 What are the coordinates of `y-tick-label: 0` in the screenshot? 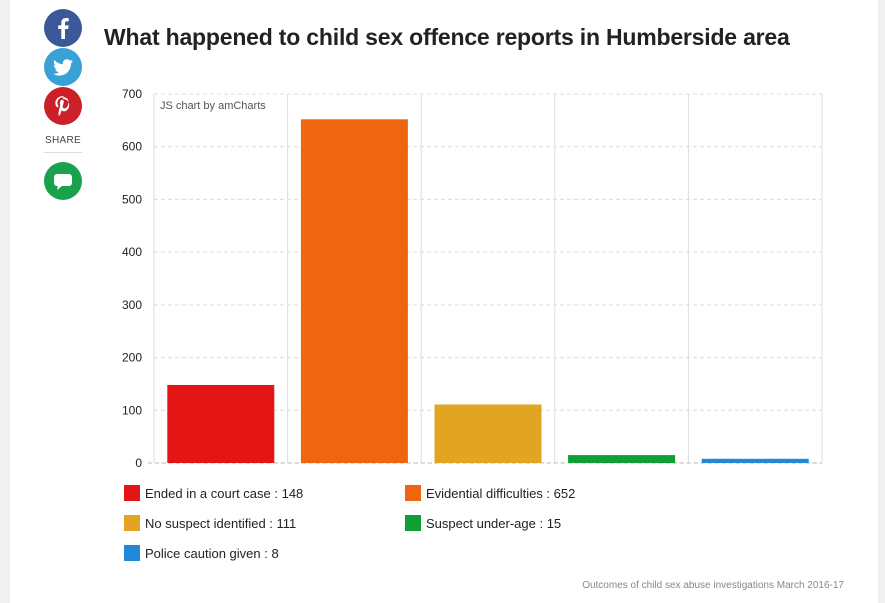 It's located at (138, 463).